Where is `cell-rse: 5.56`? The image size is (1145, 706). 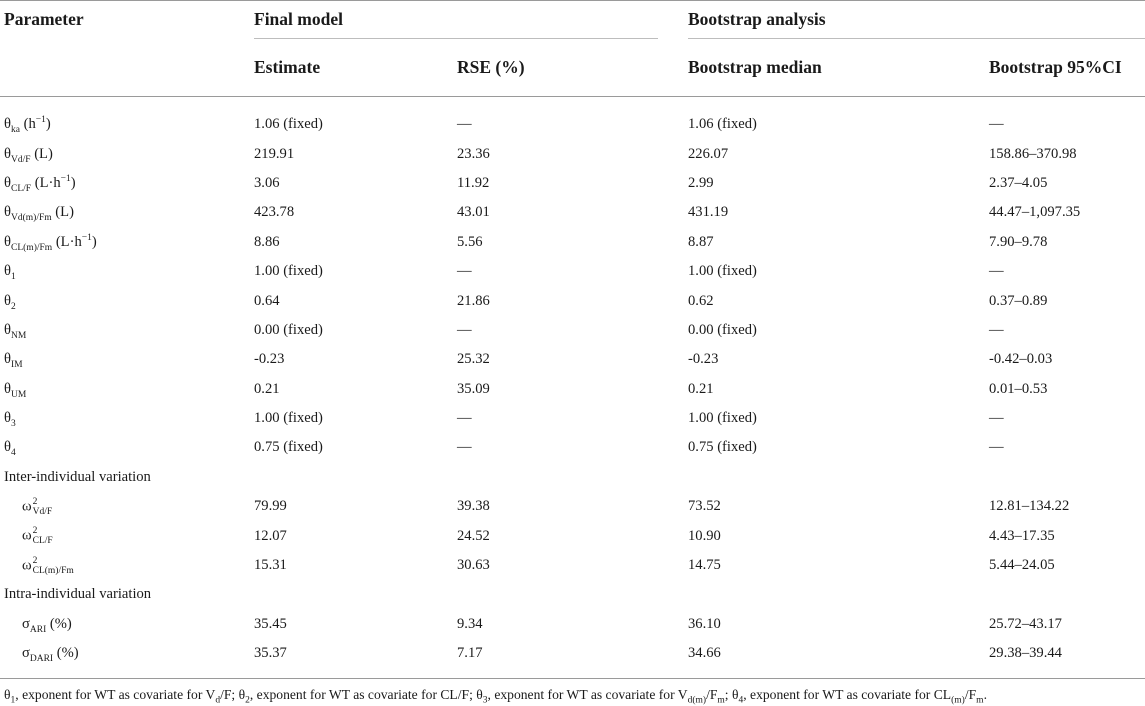
cell-rse: 5.56 is located at coordinates (470, 241).